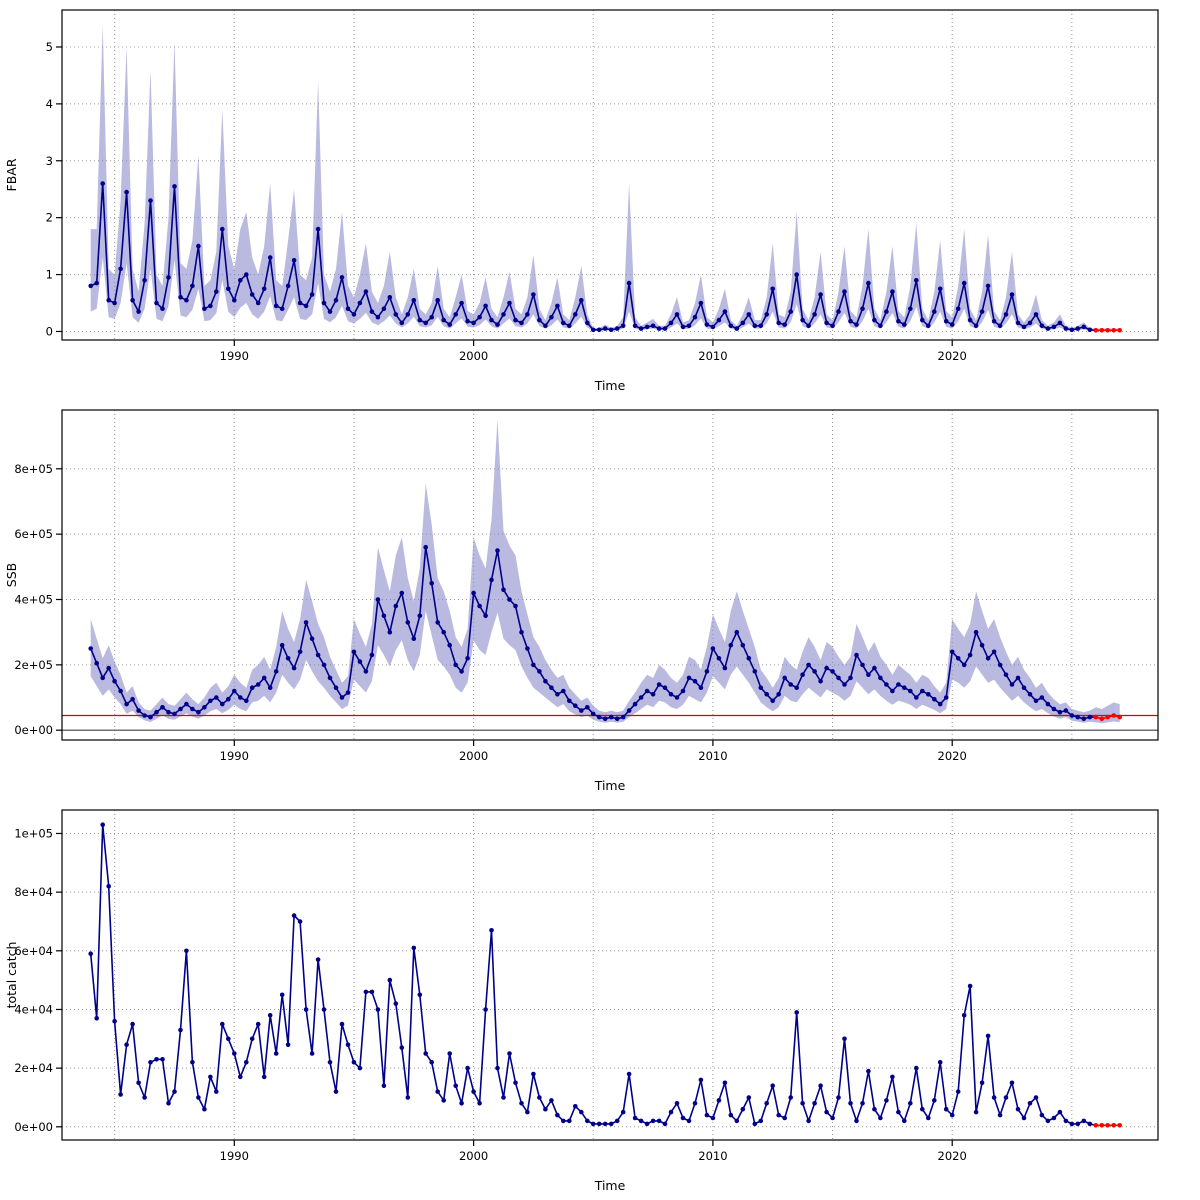  Describe the element at coordinates (11, 174) in the screenshot. I see `svg-text: FBAR` at that location.